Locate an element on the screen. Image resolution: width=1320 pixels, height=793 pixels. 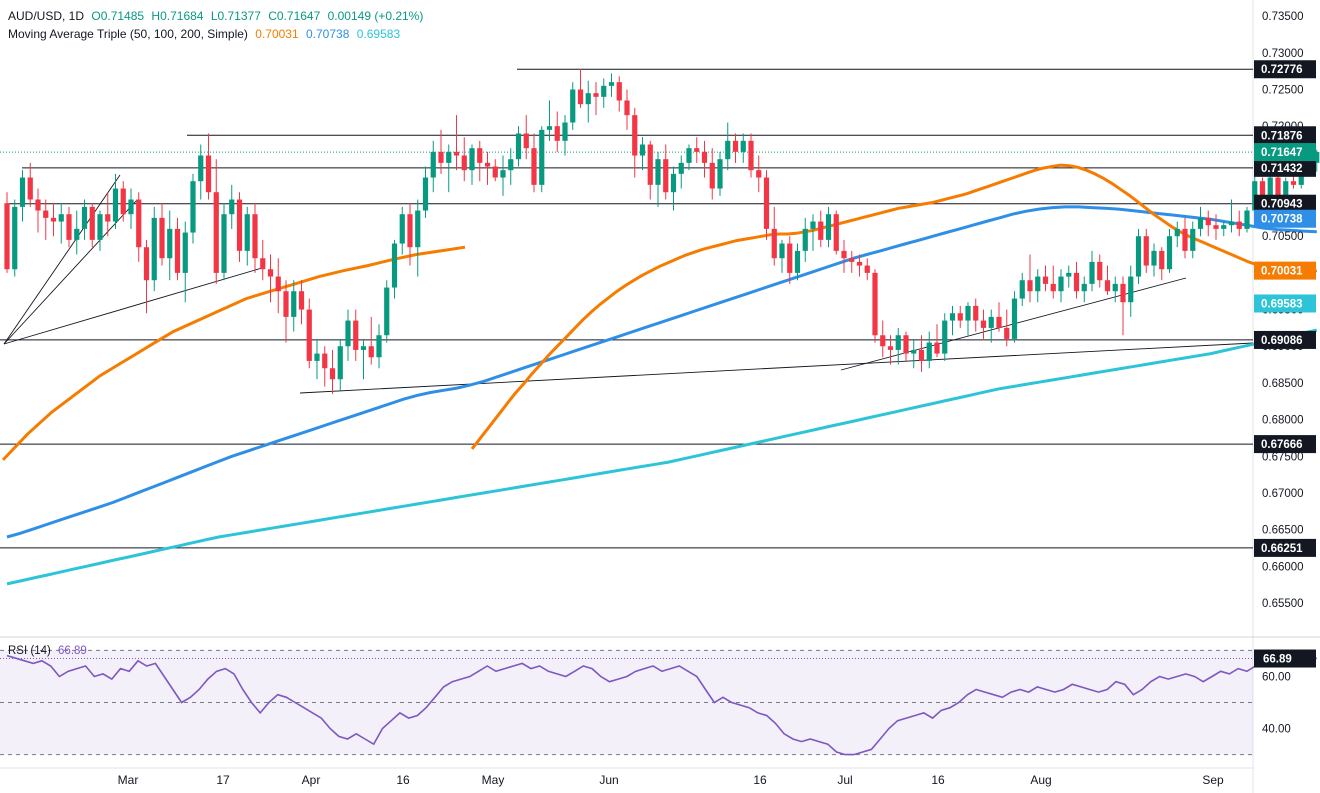
level-label: 0.72776 is located at coordinates (1282, 70).